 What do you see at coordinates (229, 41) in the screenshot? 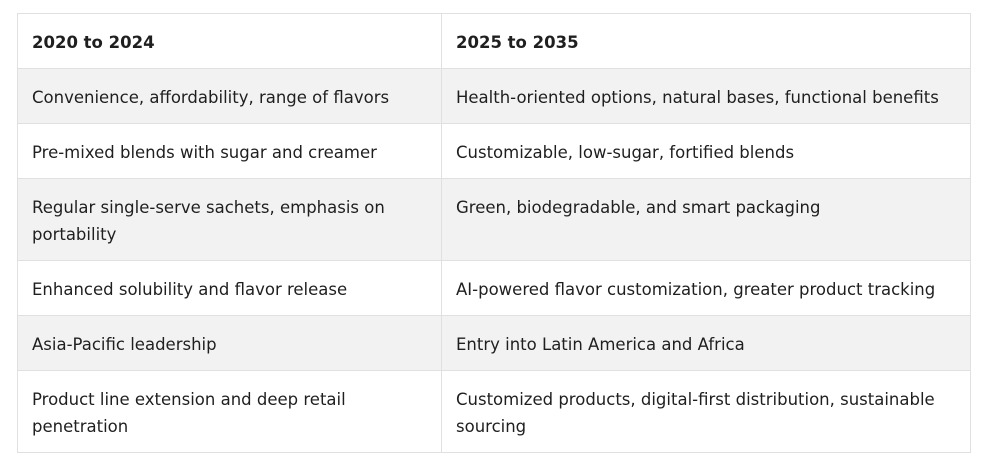
I see `column-header-2020-2024: 2020 to 2024` at bounding box center [229, 41].